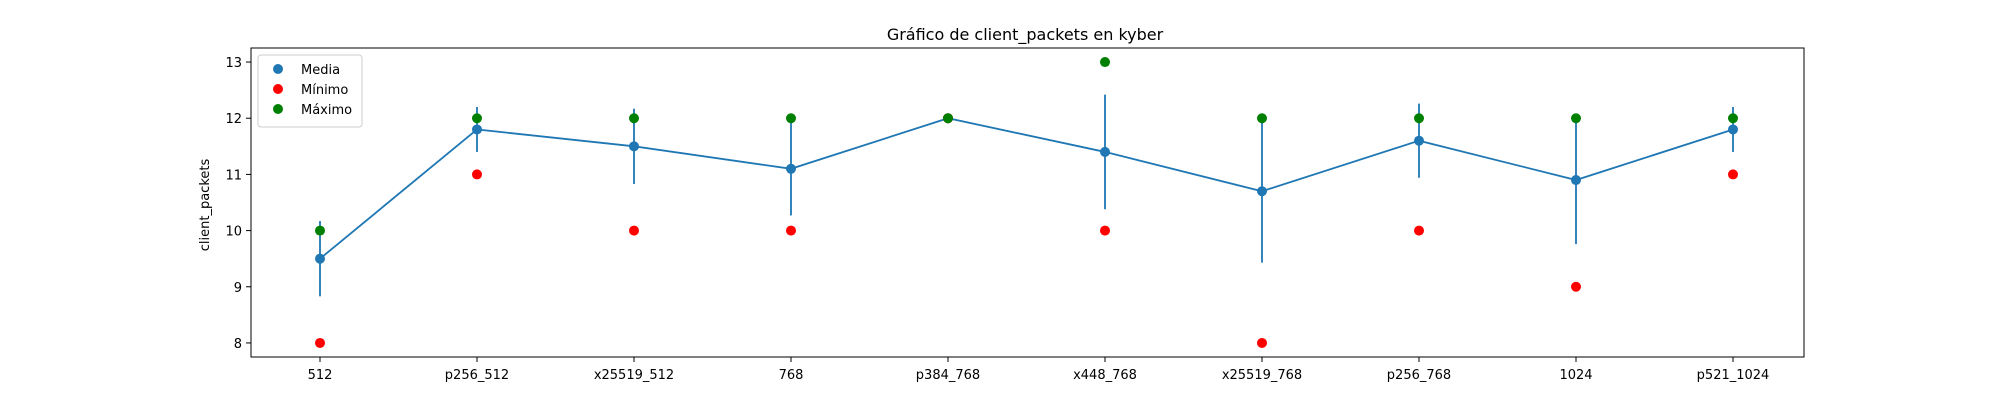 Image resolution: width=2000 pixels, height=400 pixels. Describe the element at coordinates (233, 175) in the screenshot. I see `y-tick-label: 11` at that location.